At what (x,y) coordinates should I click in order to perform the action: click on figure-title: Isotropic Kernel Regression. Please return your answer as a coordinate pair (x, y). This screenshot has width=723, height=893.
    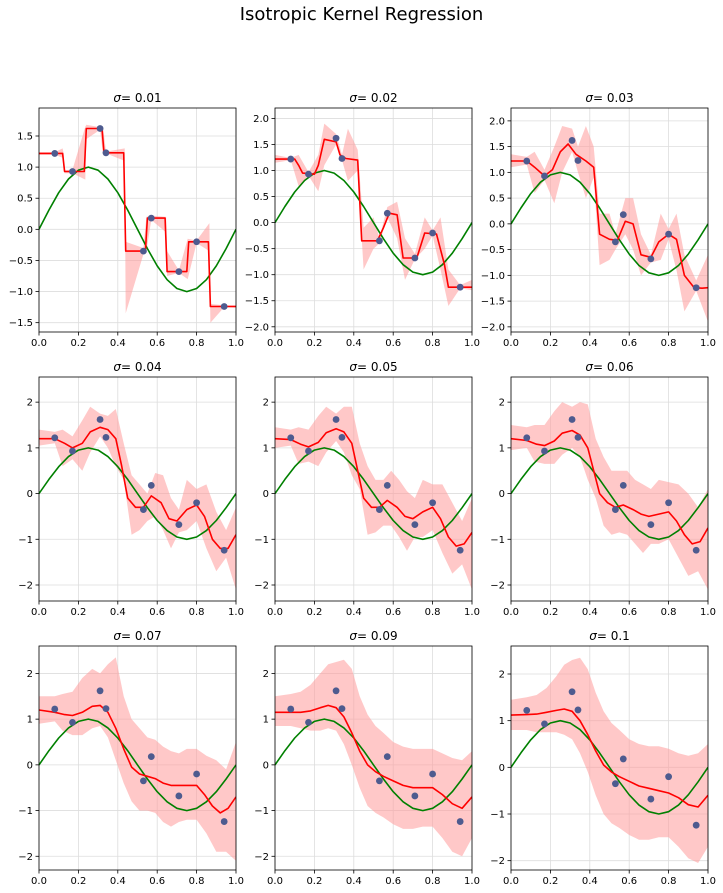
    Looking at the image, I should click on (361, 14).